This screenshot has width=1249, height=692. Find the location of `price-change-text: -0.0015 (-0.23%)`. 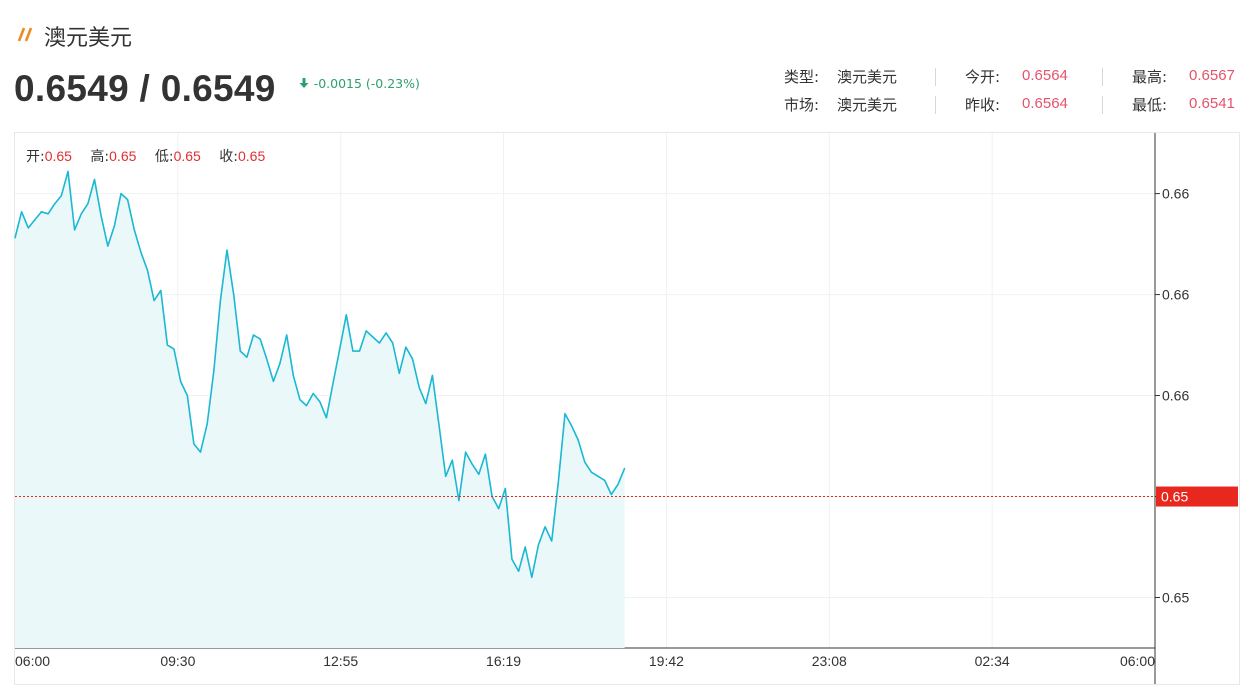

price-change-text: -0.0015 (-0.23%) is located at coordinates (366, 83).